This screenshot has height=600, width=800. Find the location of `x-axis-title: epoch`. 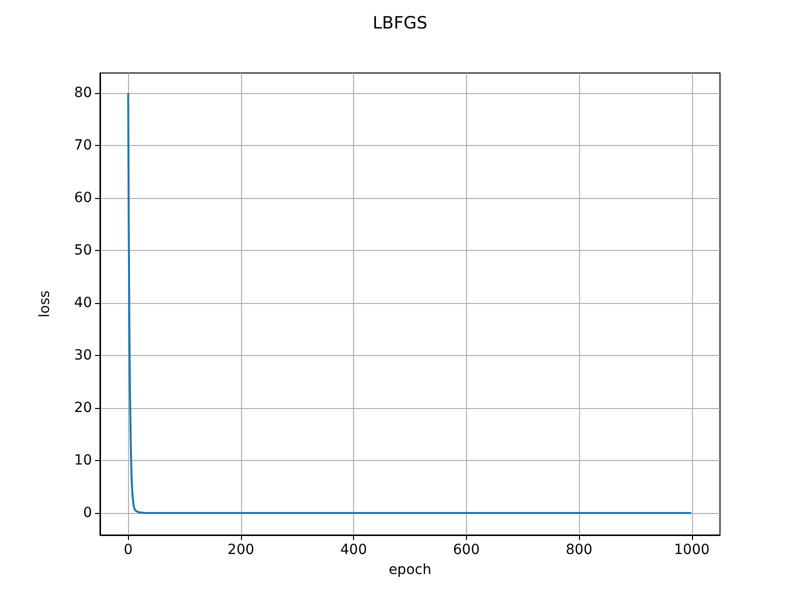

x-axis-title: epoch is located at coordinates (410, 570).